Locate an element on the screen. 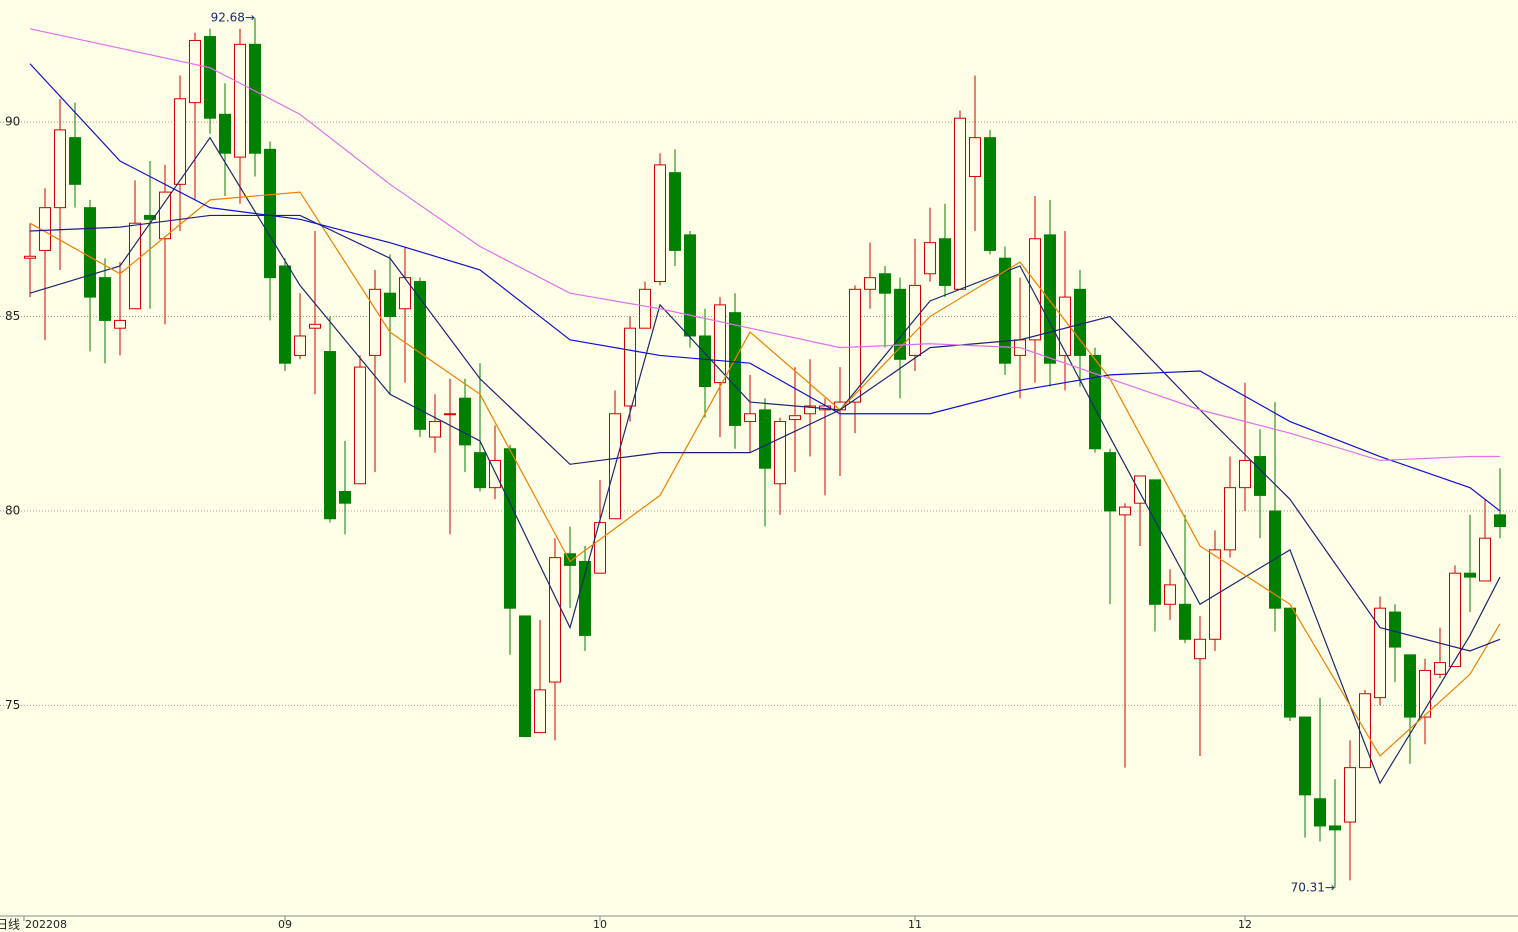 The image size is (1518, 932). y-tick-label: 75 is located at coordinates (12, 705).